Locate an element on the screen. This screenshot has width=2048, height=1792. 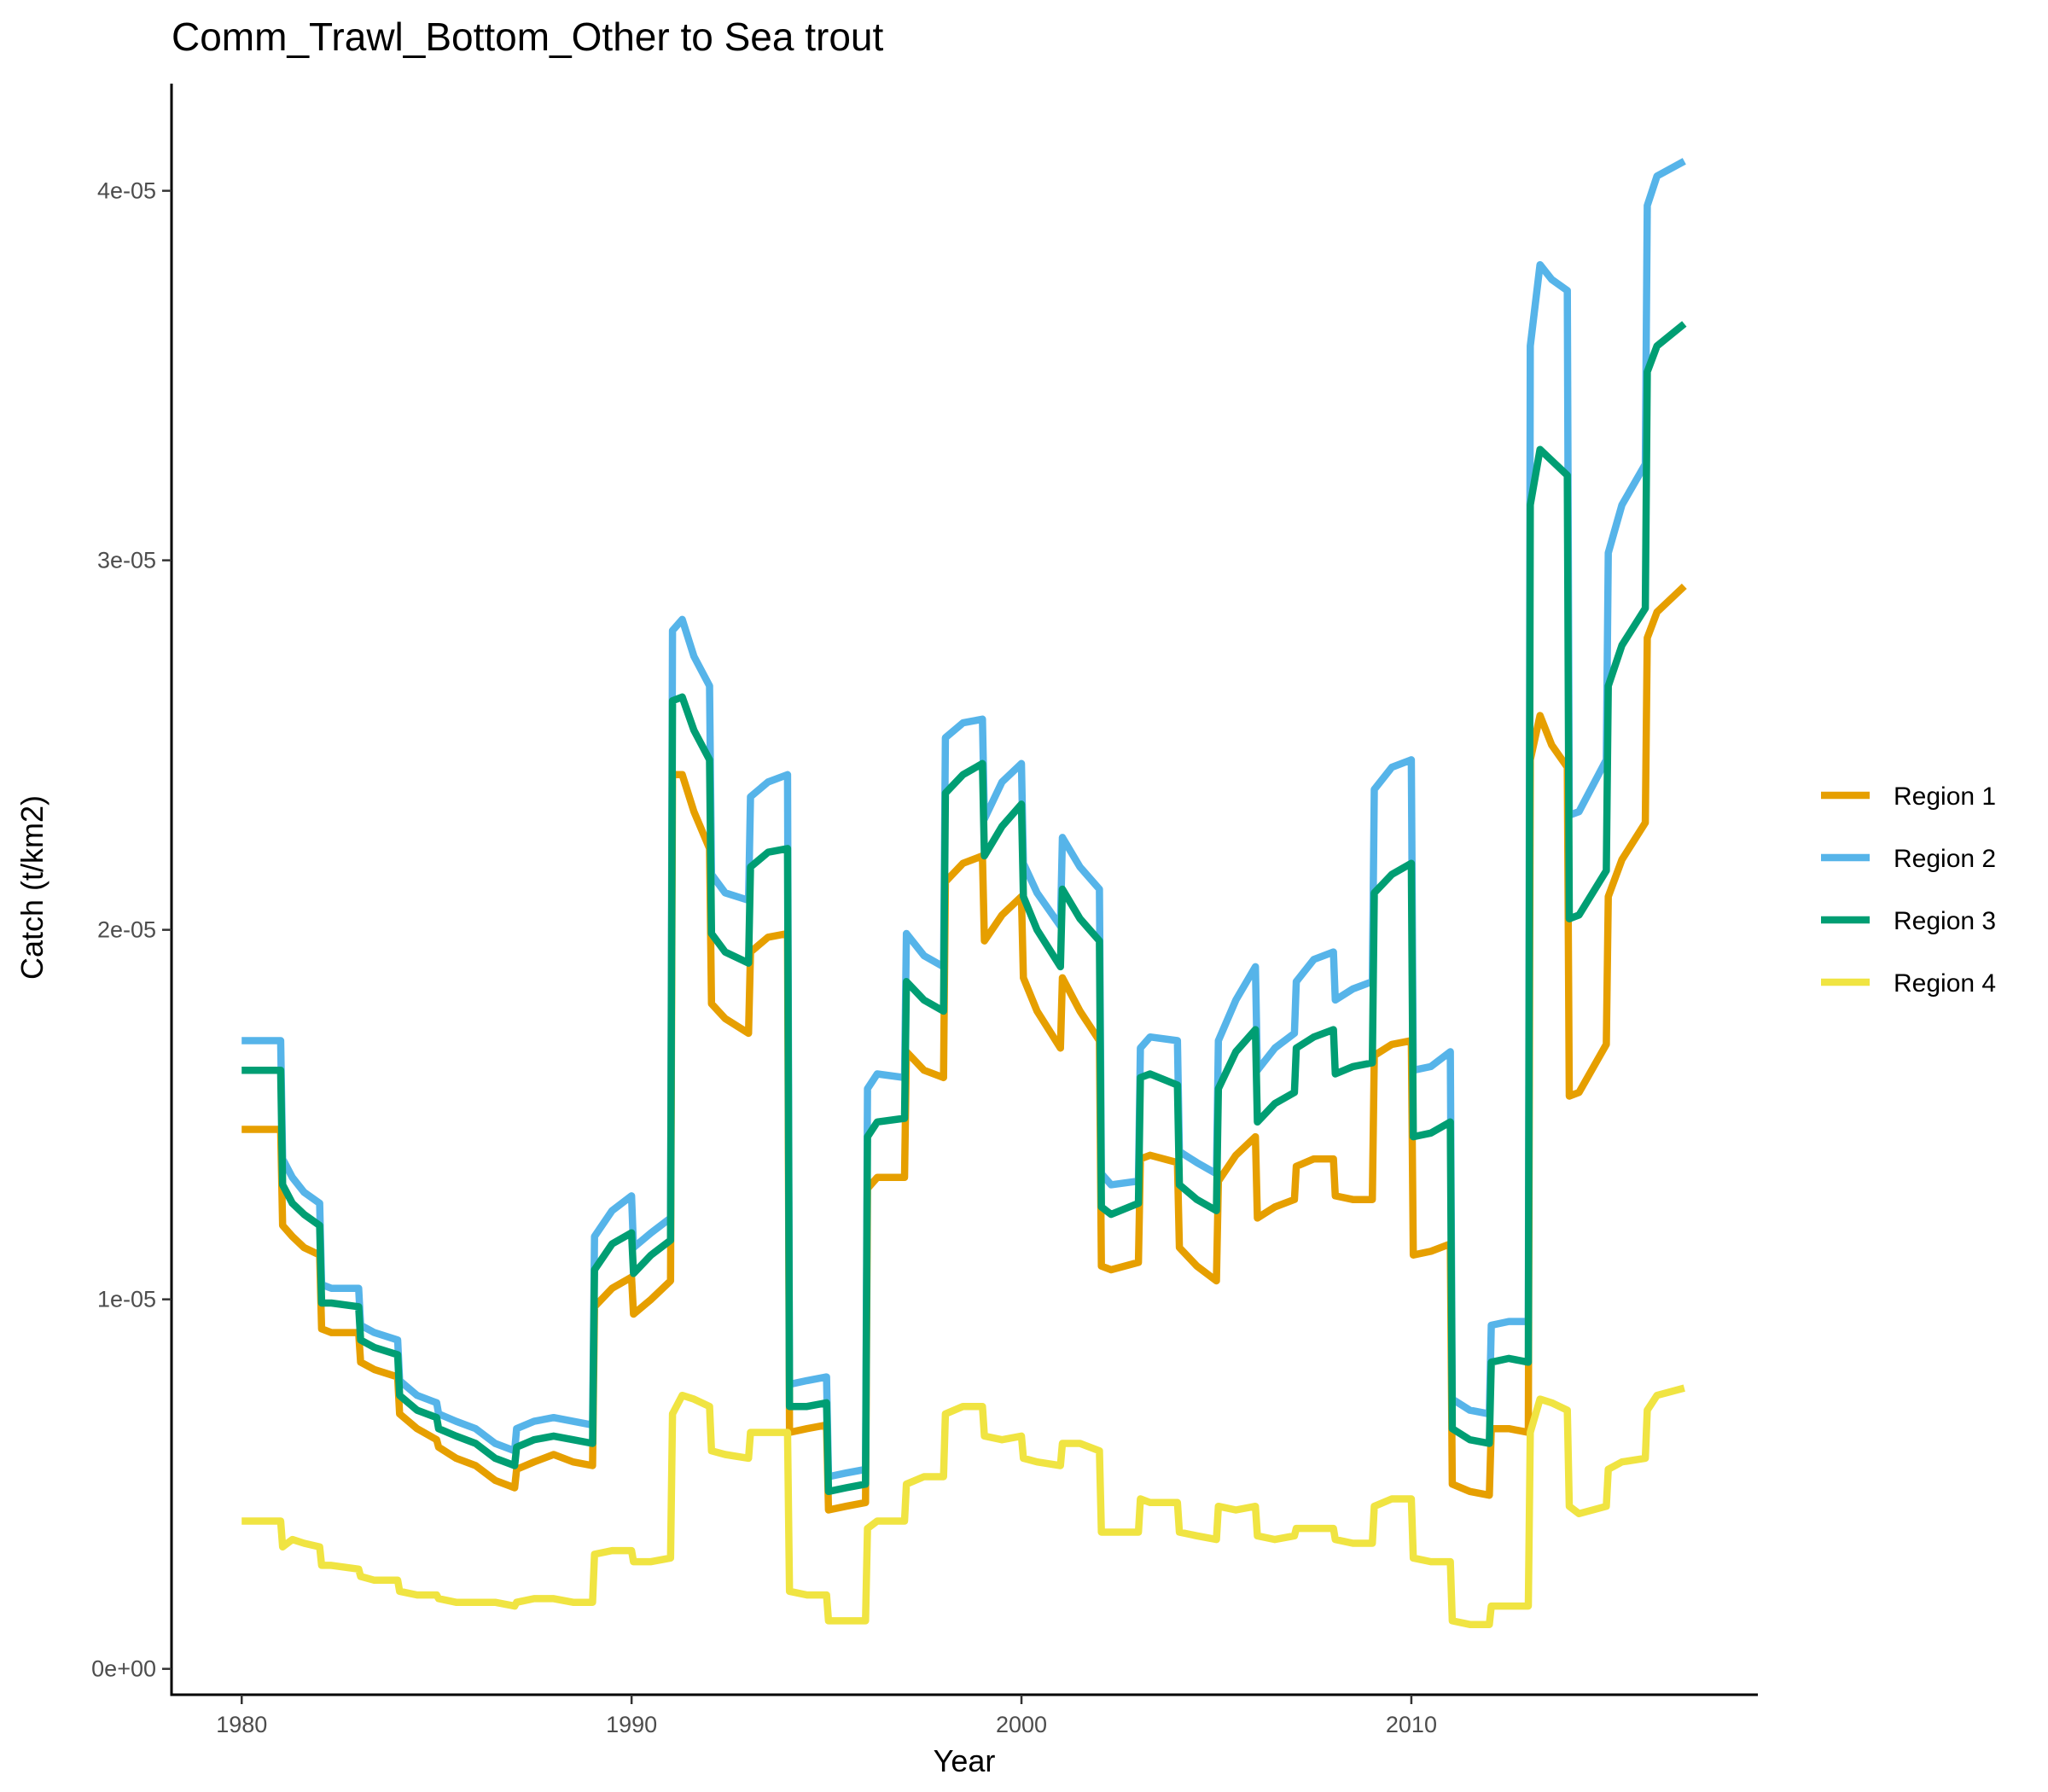
x-tick-label: 2000 is located at coordinates (1022, 1724).